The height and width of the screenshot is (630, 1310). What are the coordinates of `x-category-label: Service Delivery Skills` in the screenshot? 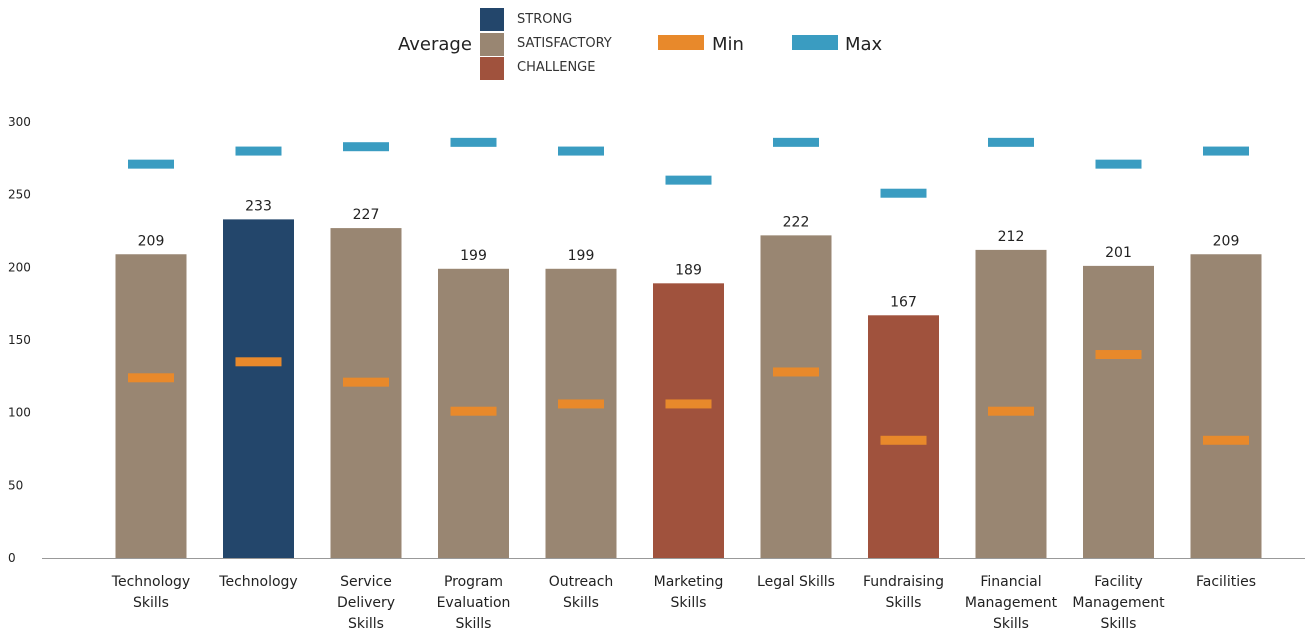 It's located at (366, 602).